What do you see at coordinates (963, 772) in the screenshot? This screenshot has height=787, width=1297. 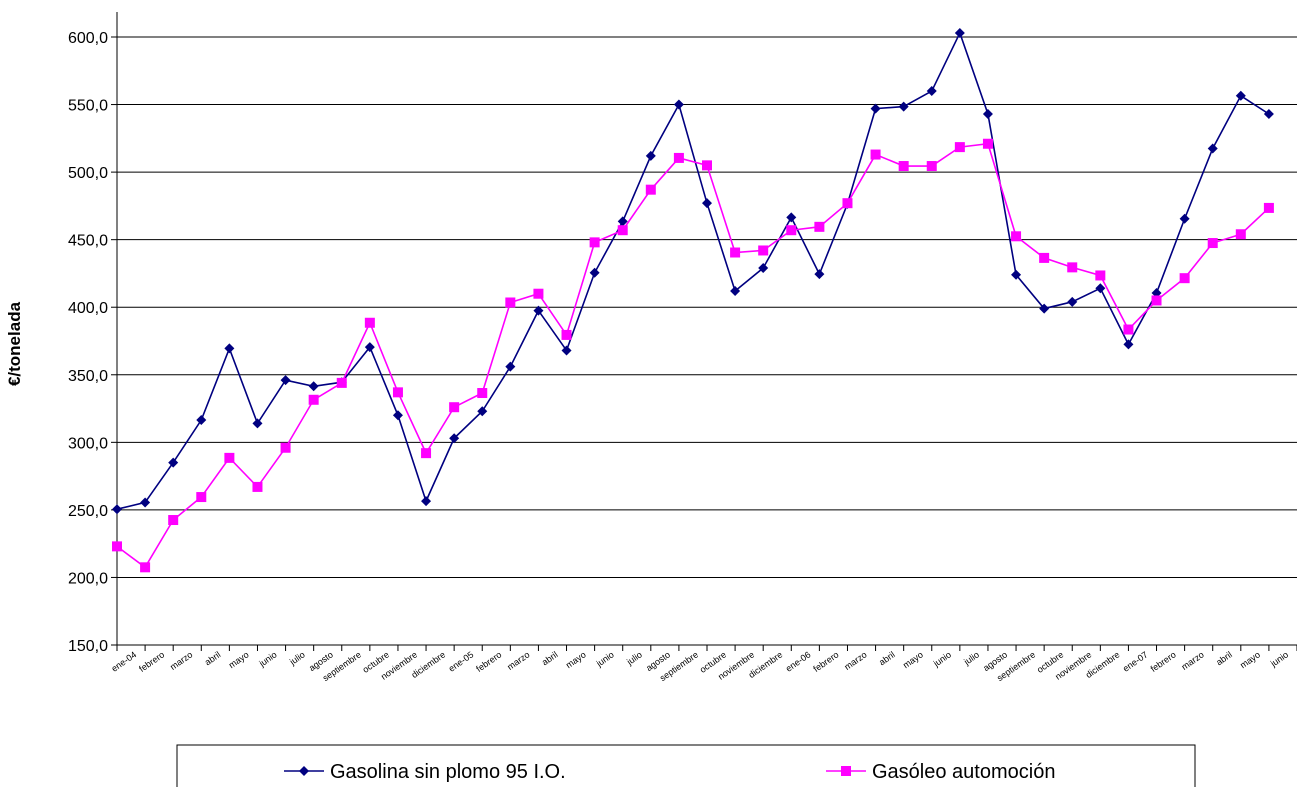 I see `legend-label: Gasóleo automoción` at bounding box center [963, 772].